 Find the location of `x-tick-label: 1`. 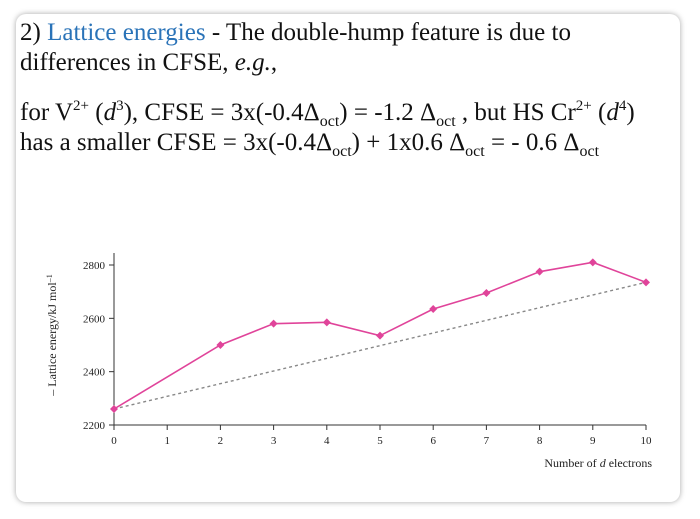

x-tick-label: 1 is located at coordinates (167, 441).